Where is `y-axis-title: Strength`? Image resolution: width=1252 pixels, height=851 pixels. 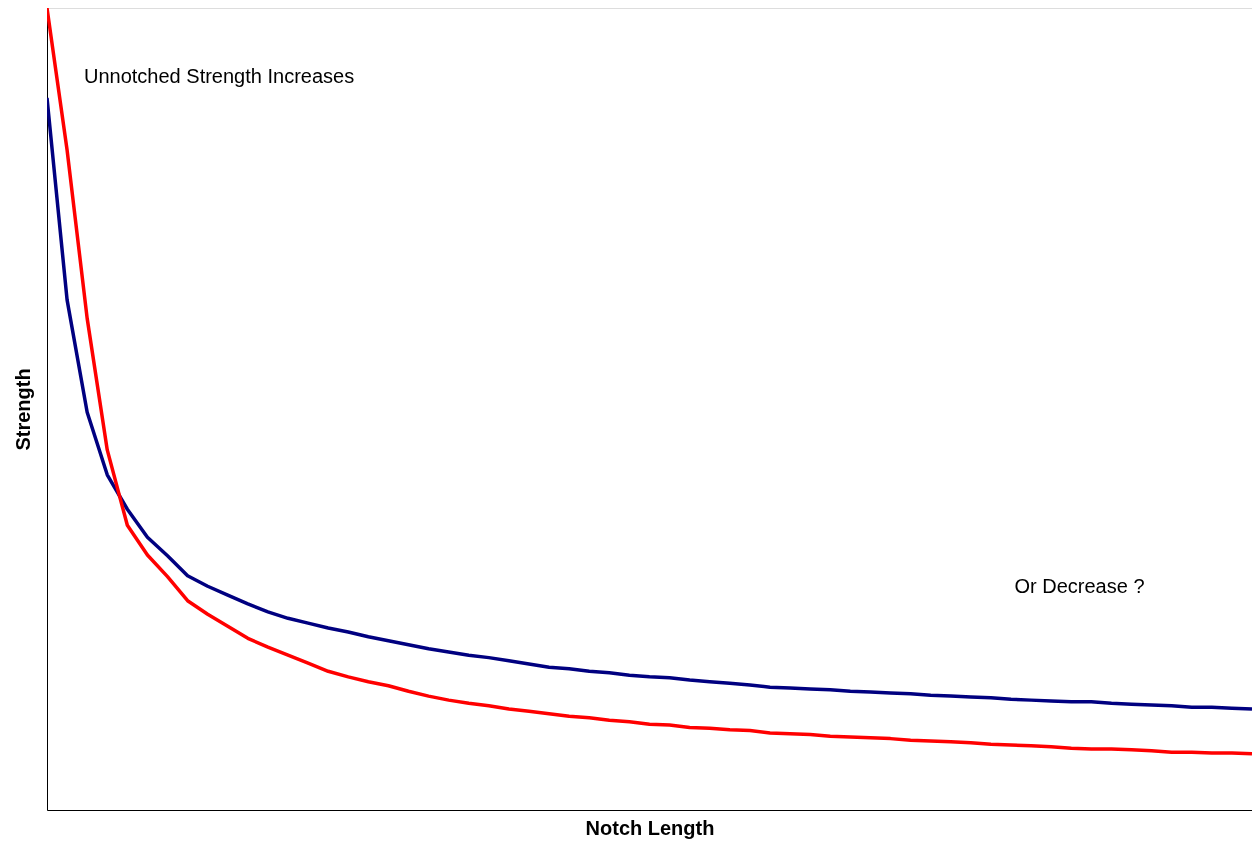
y-axis-title: Strength is located at coordinates (22, 409).